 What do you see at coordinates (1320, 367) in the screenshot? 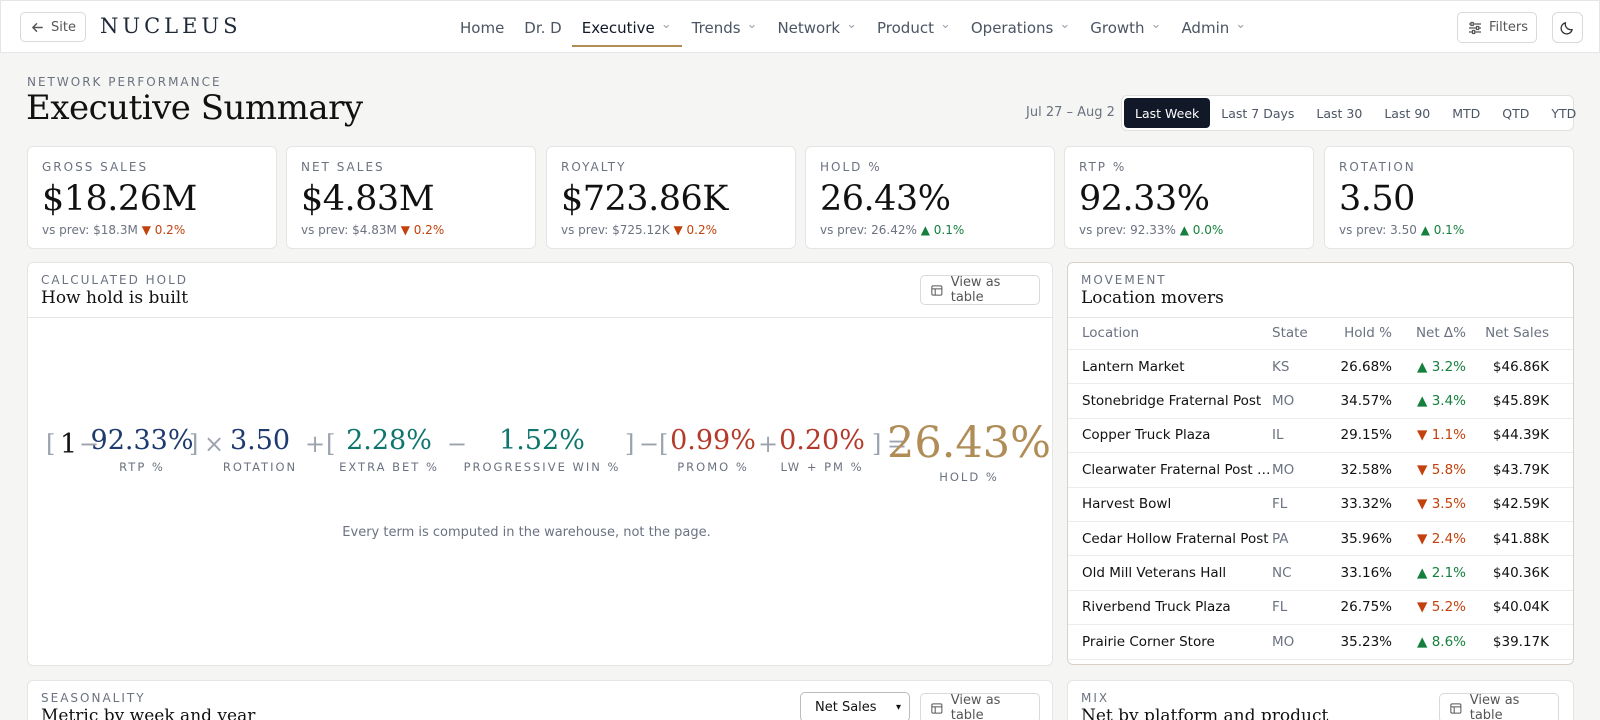
I see `table-row: Lantern Market KS 26.68% ▲ 3.2% $46.86K` at bounding box center [1320, 367].